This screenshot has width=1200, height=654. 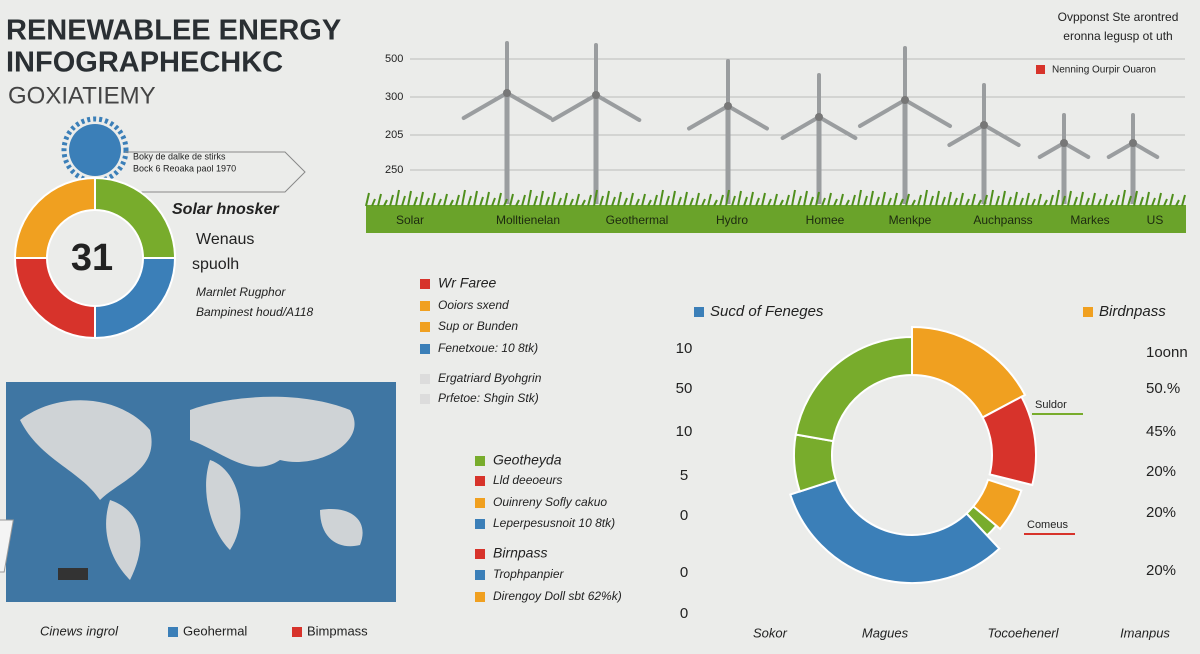 What do you see at coordinates (173, 31) in the screenshot?
I see `title: RENEWABLEE ENERGY` at bounding box center [173, 31].